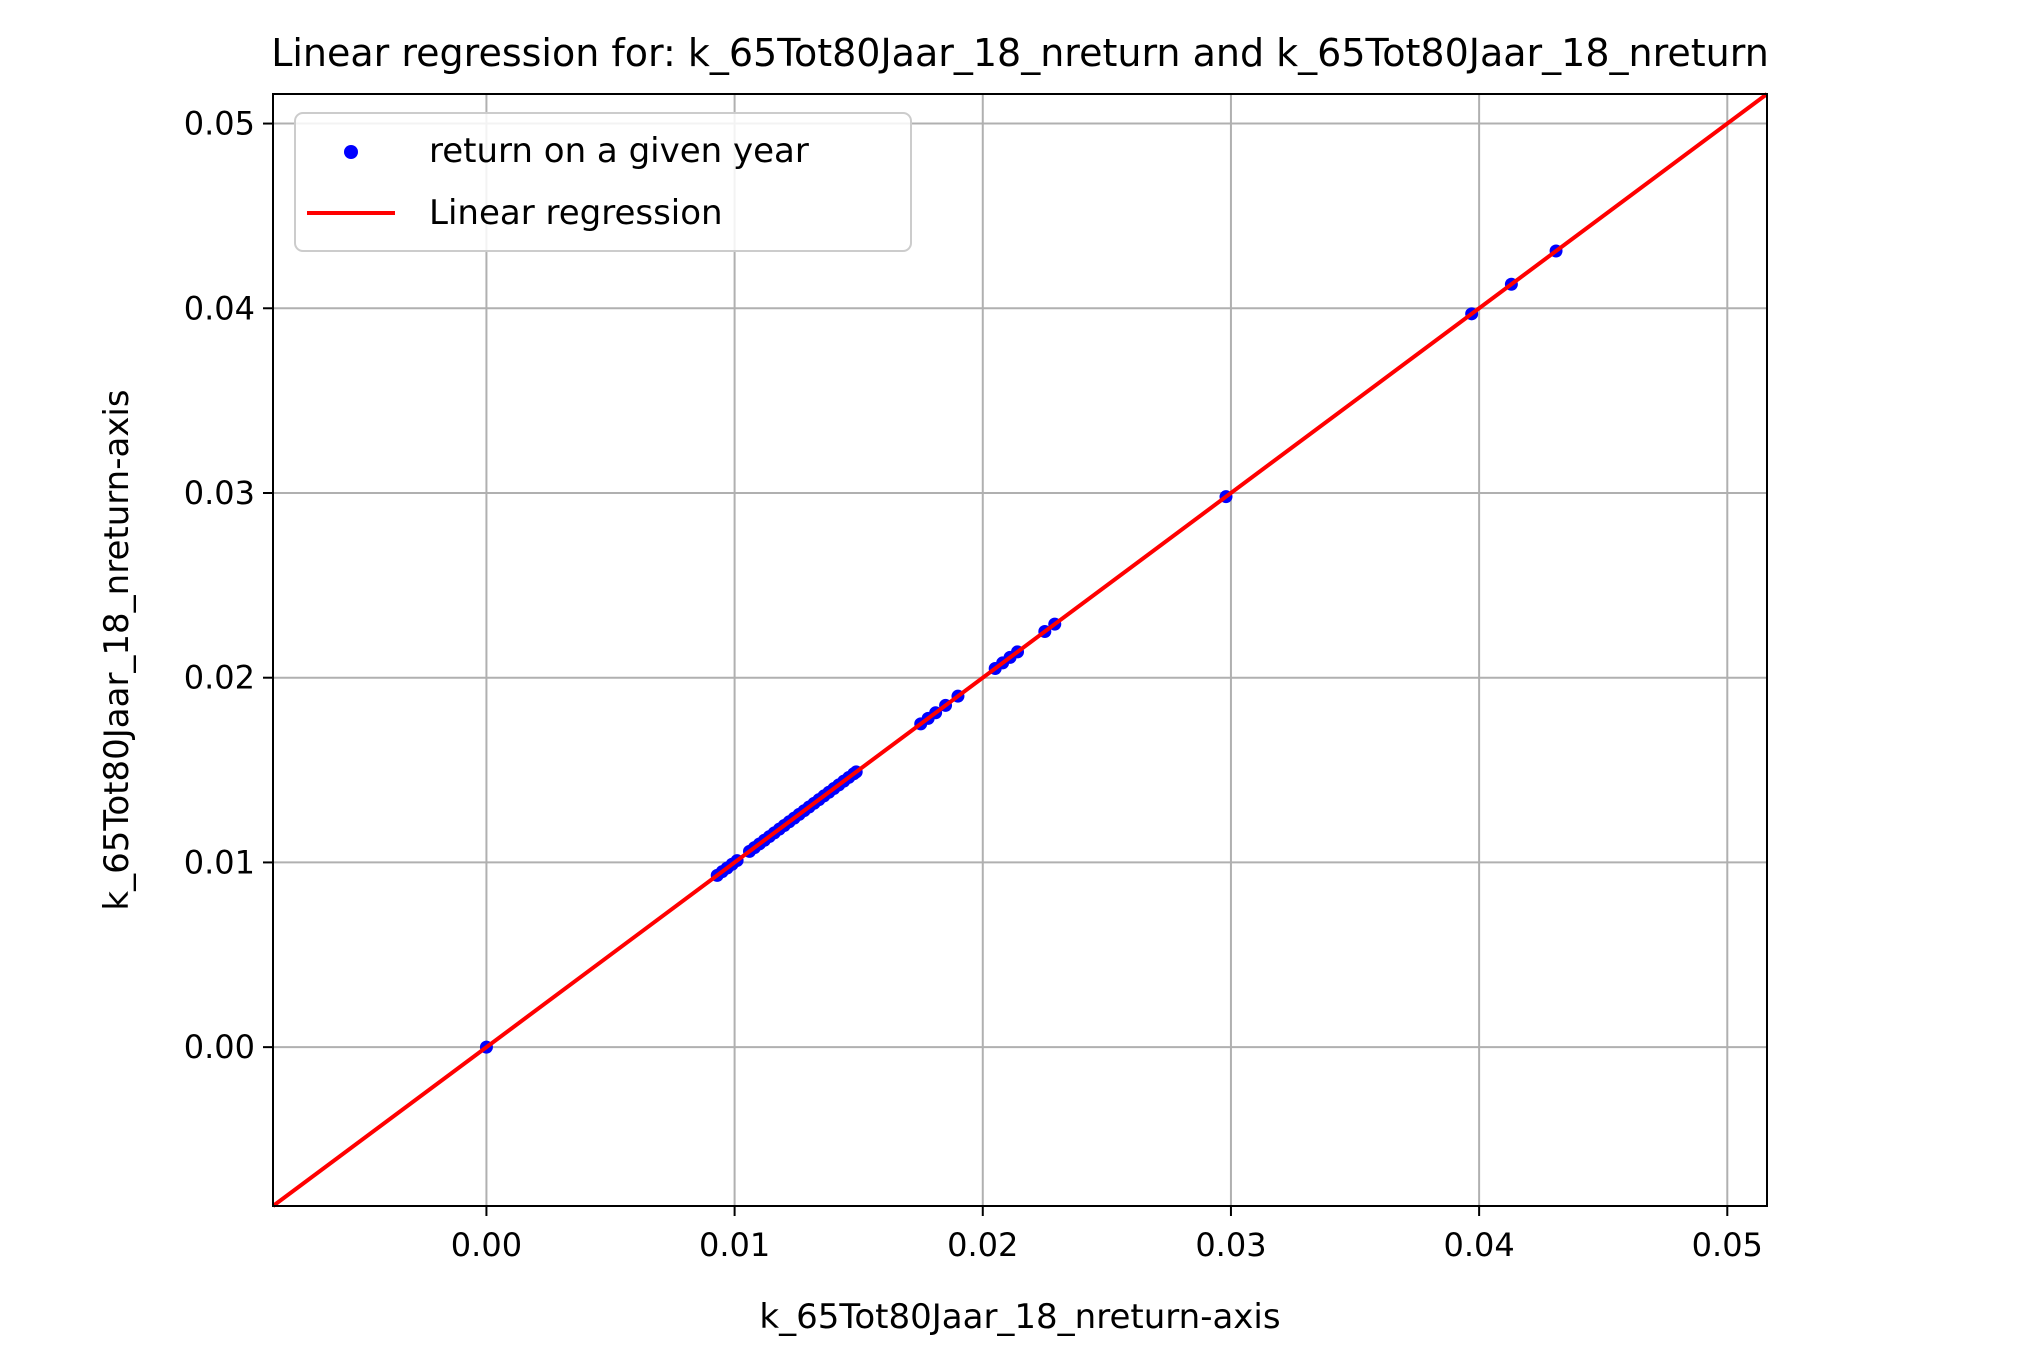 This screenshot has height=1362, width=2030. Describe the element at coordinates (219, 678) in the screenshot. I see `y-tick-label: 0.02` at that location.